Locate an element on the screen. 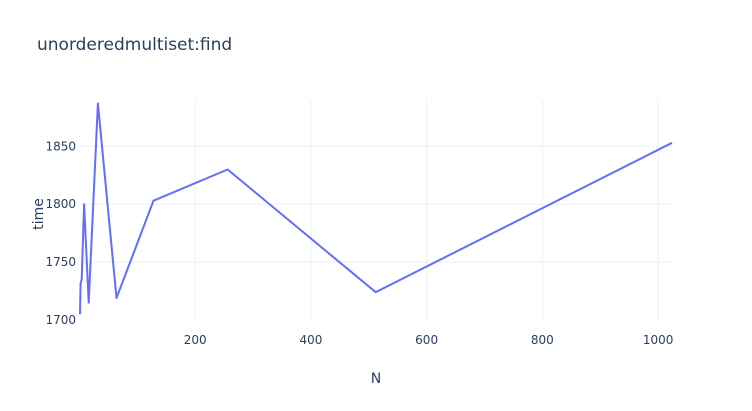 This screenshot has width=752, height=411. y-tick-label: 1800 is located at coordinates (60, 204).